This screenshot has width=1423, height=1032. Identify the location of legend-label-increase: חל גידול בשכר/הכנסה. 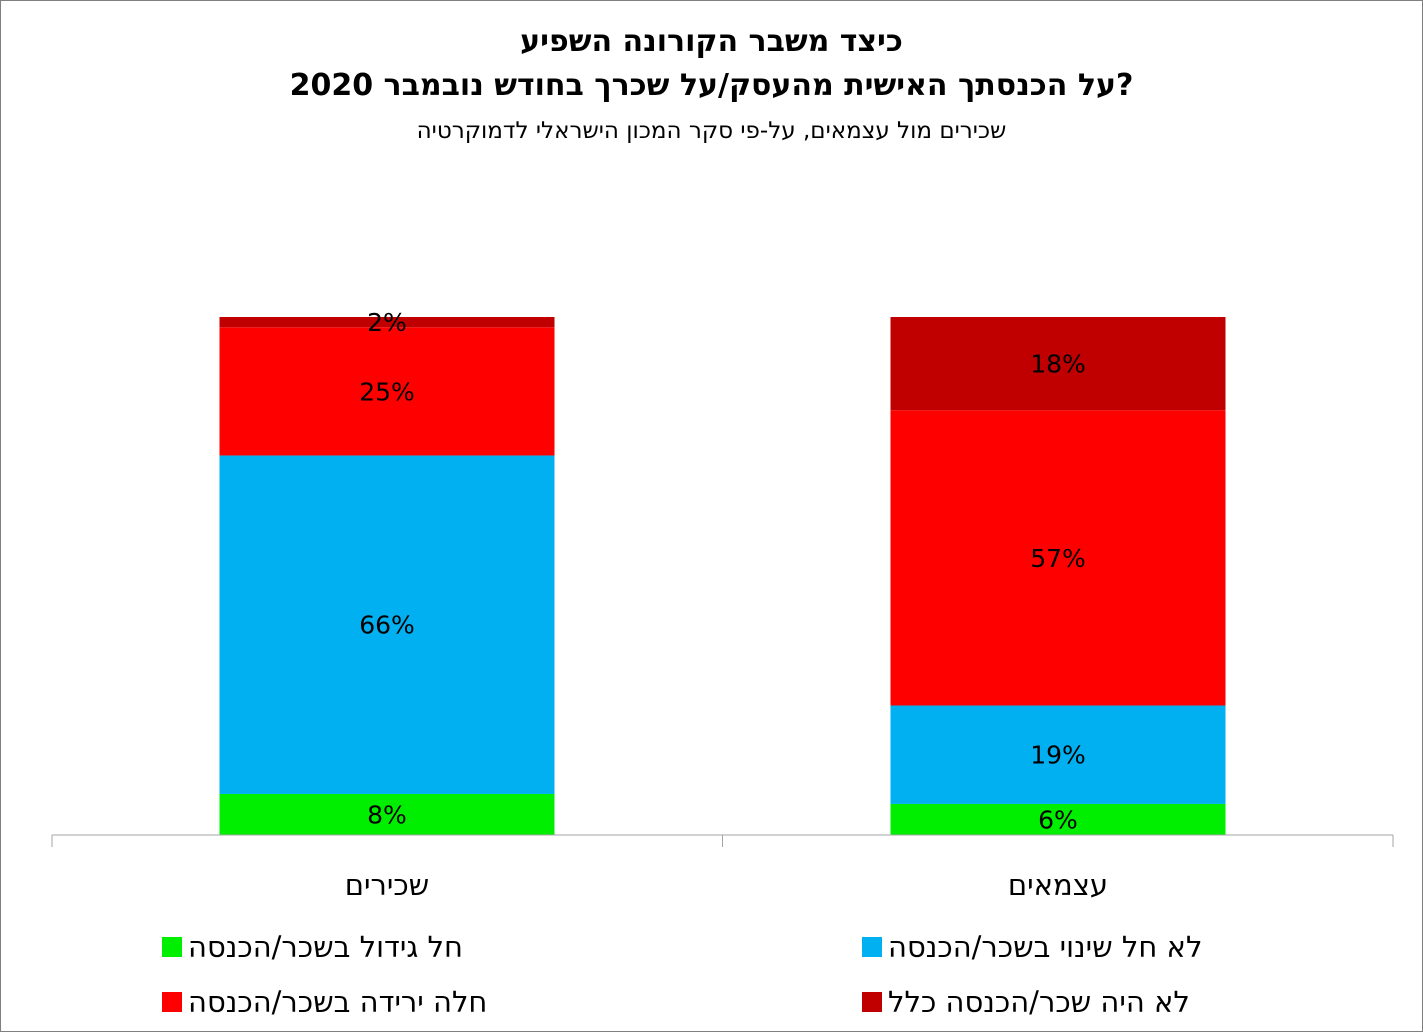
(325, 947).